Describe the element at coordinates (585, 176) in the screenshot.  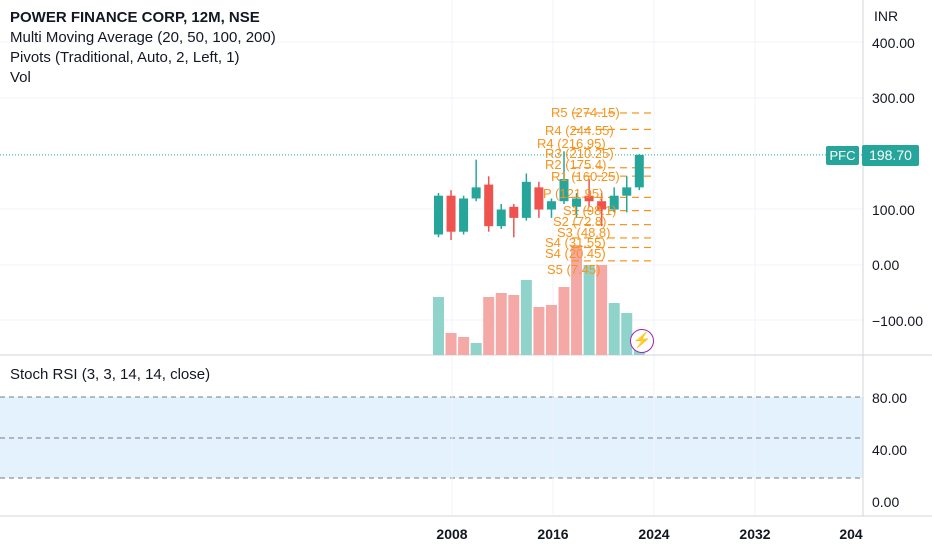
I see `pivot-label: R1 (160.25)` at that location.